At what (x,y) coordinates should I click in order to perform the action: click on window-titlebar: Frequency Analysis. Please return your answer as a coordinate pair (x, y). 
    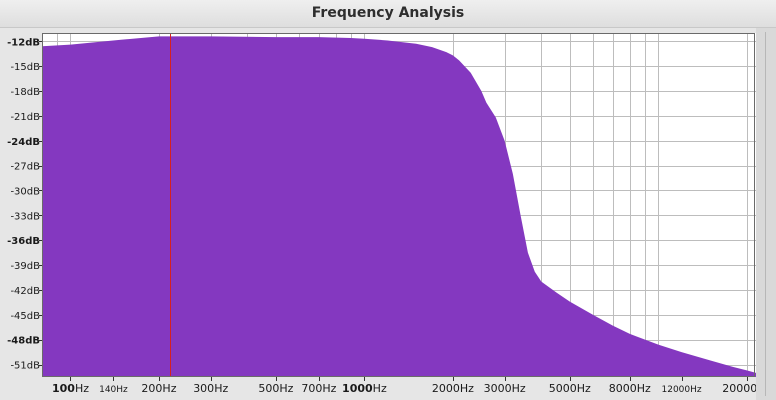
    Looking at the image, I should click on (388, 14).